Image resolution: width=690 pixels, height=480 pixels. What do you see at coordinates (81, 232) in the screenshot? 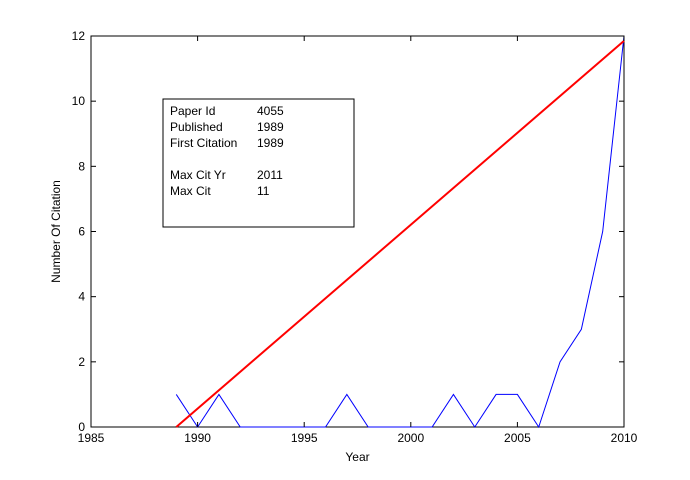
I see `y-tick-label: 6` at bounding box center [81, 232].